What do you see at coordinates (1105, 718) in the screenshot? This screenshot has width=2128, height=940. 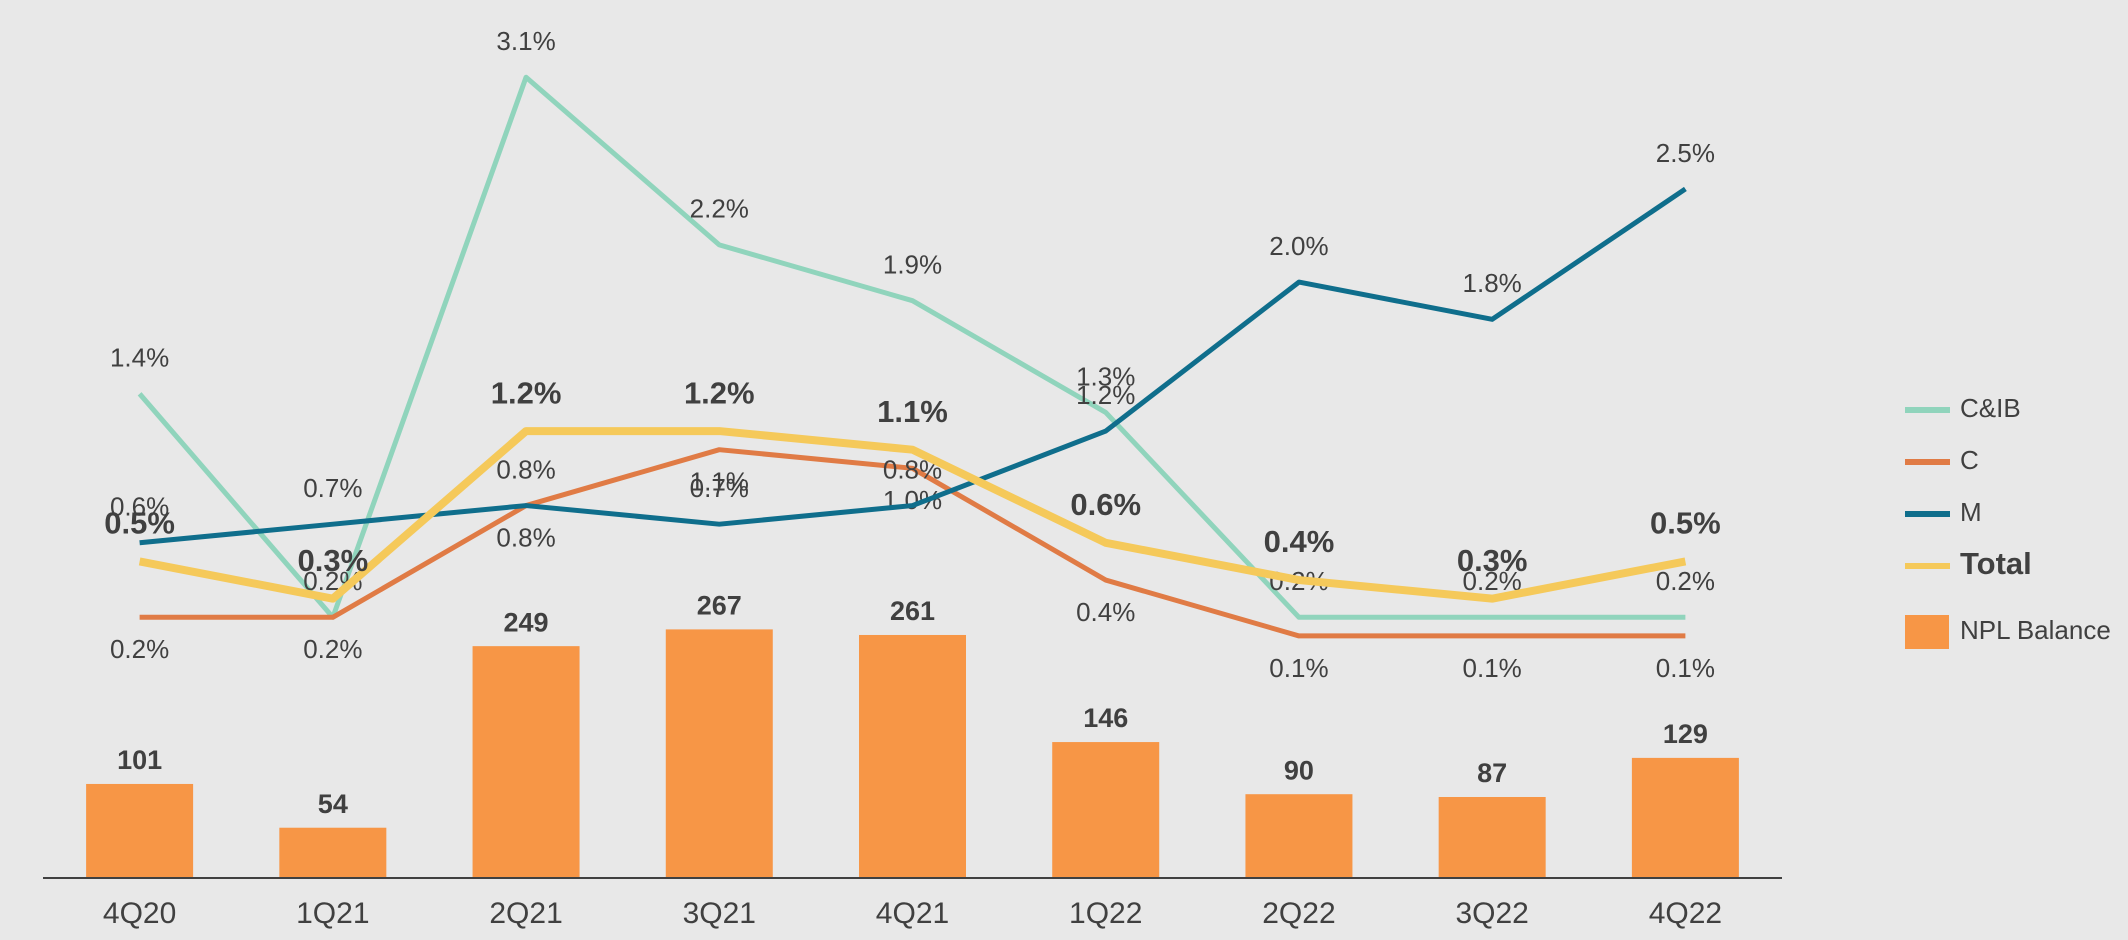 I see `bar-label: 146` at bounding box center [1105, 718].